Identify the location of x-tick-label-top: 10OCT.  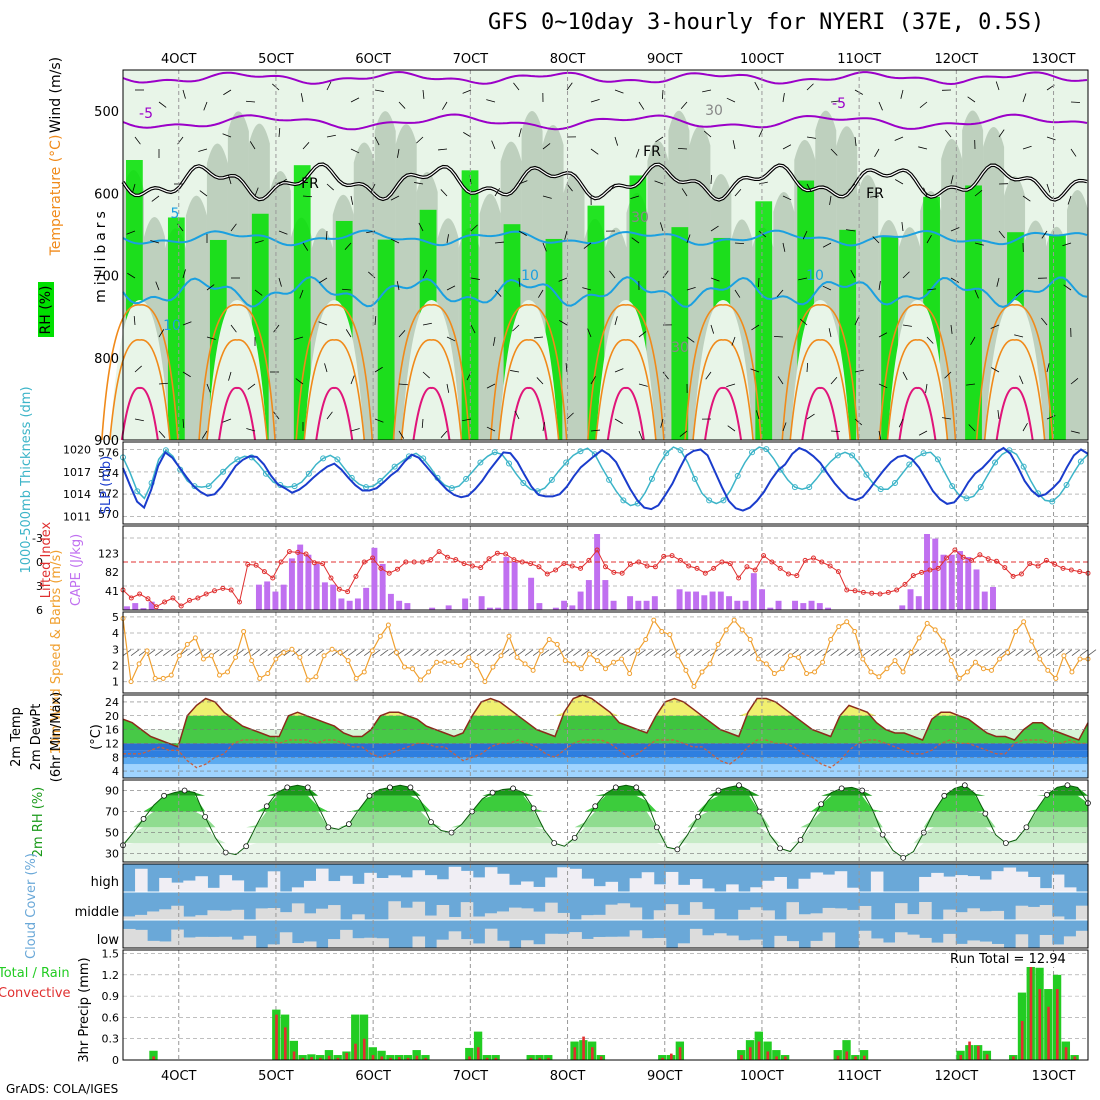
(762, 59).